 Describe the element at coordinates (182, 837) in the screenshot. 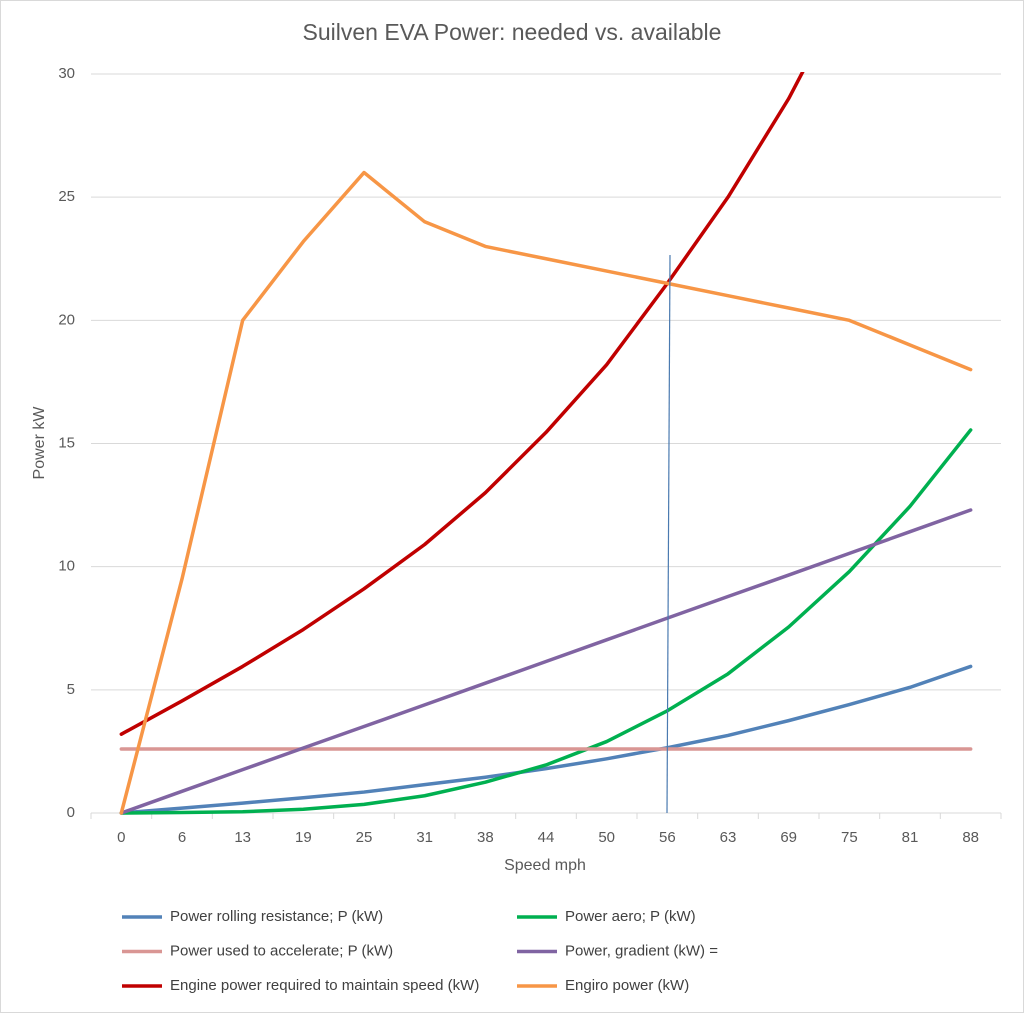

I see `x-tick-label: 6` at that location.